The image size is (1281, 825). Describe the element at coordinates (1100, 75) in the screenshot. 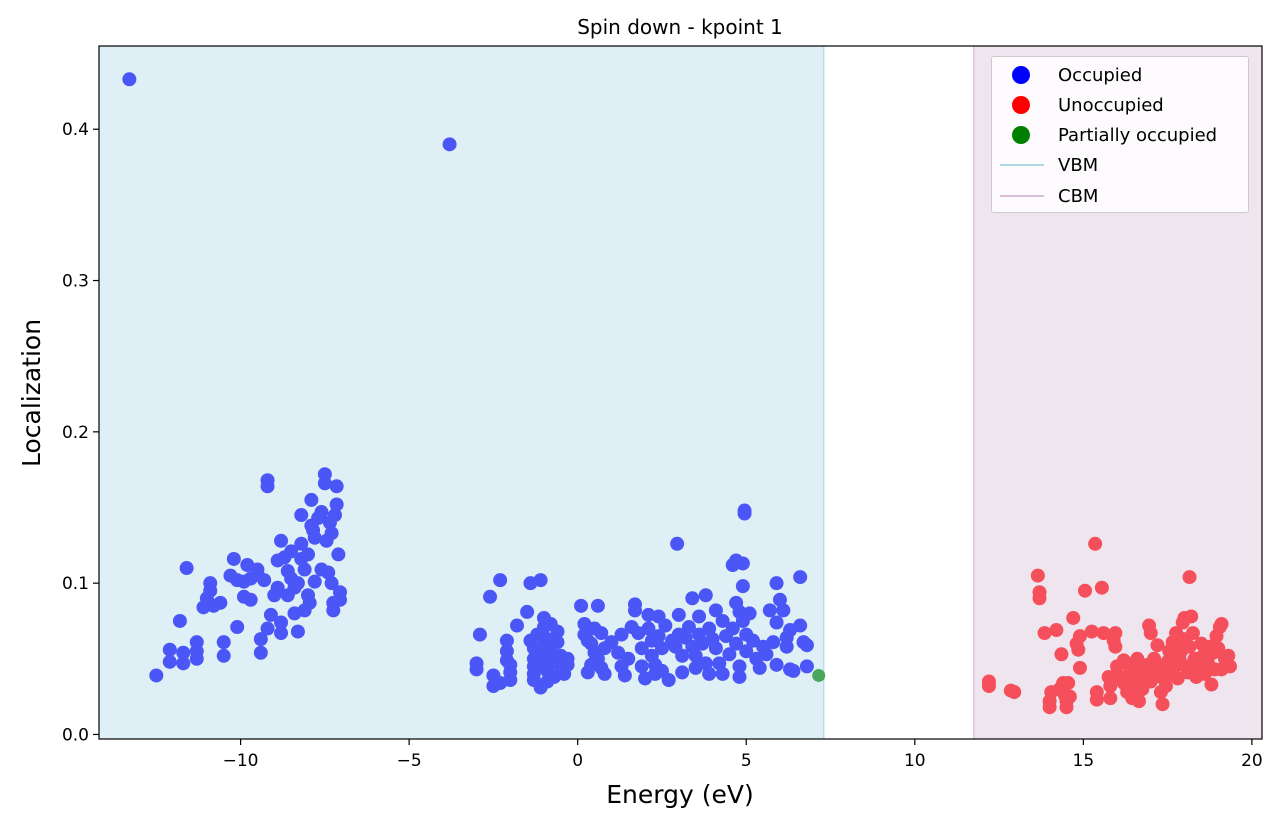

I see `legend-label-occupied: Occupied` at that location.